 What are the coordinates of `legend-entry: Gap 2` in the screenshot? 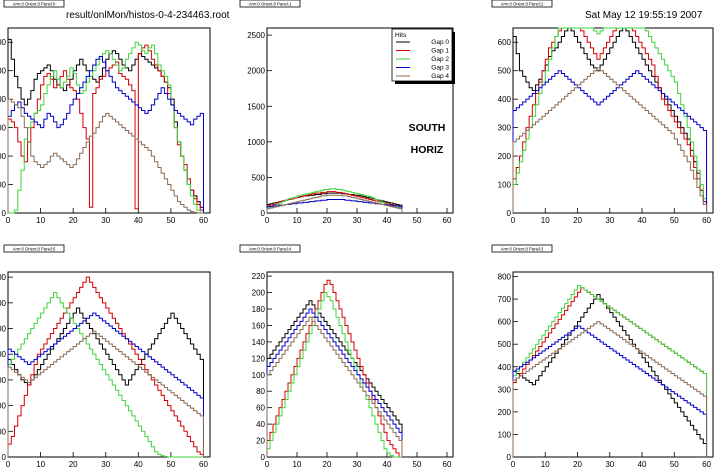 It's located at (440, 59).